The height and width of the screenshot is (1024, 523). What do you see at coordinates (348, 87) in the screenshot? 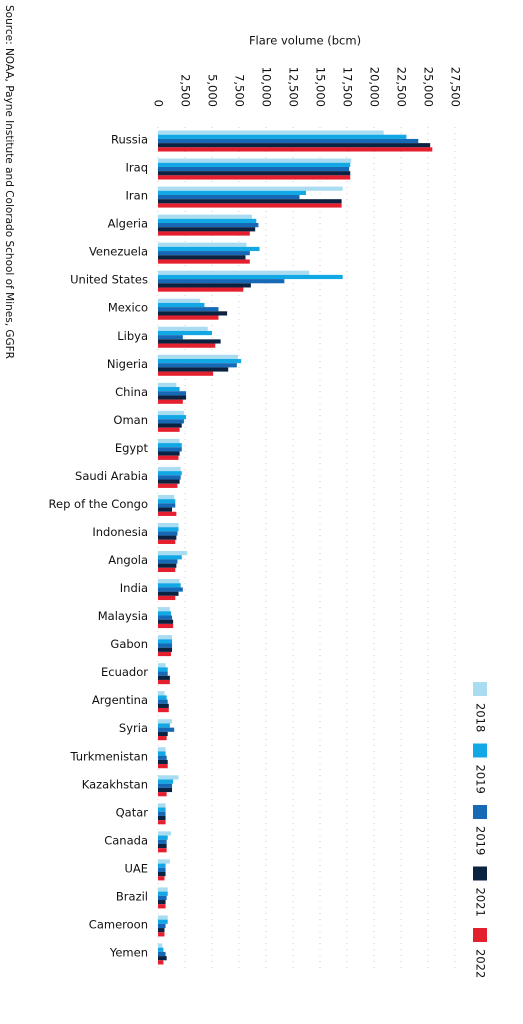
I see `x-tick-label: 17,500` at bounding box center [348, 87].